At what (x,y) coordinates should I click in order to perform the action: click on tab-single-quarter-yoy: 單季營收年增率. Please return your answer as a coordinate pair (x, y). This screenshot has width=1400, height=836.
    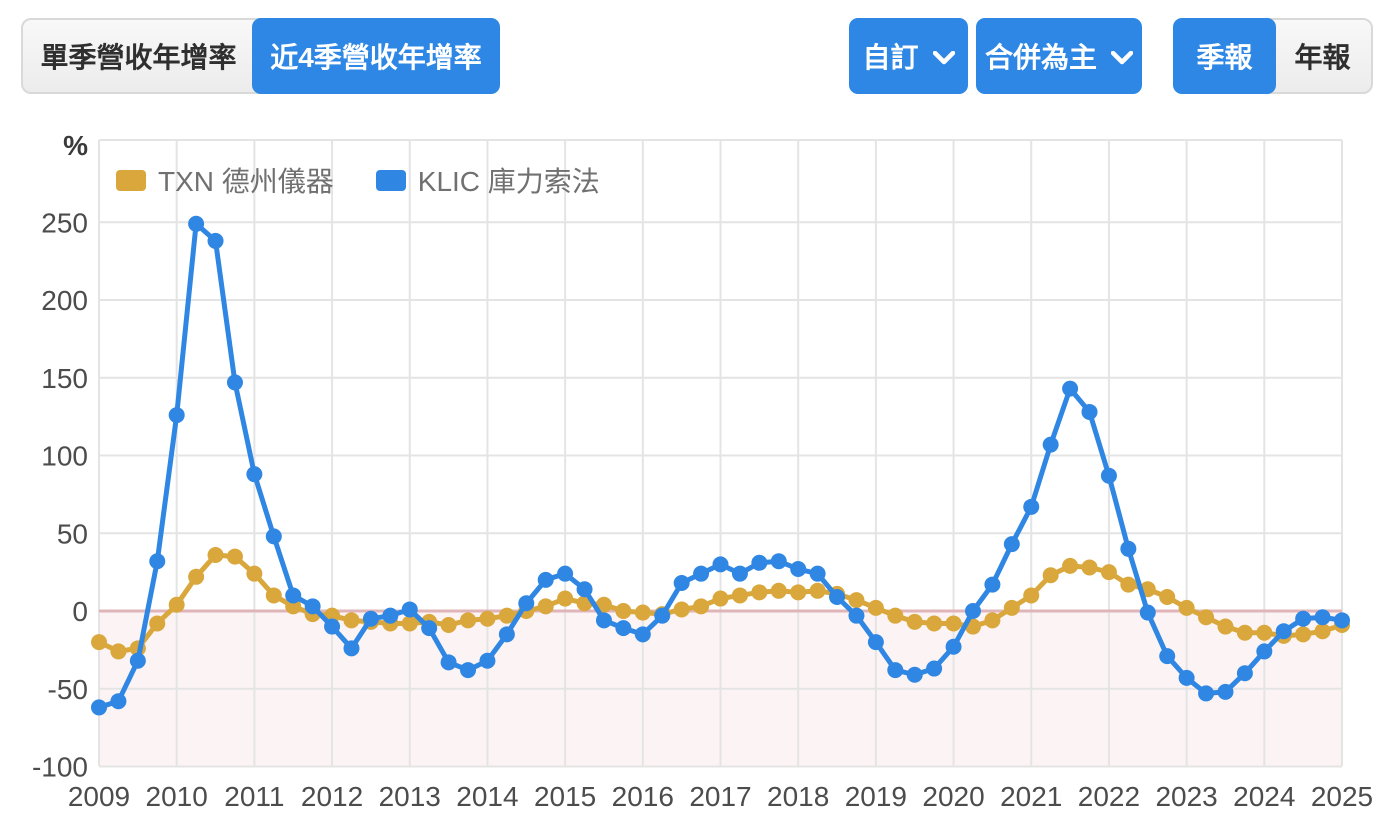
    Looking at the image, I should click on (138, 56).